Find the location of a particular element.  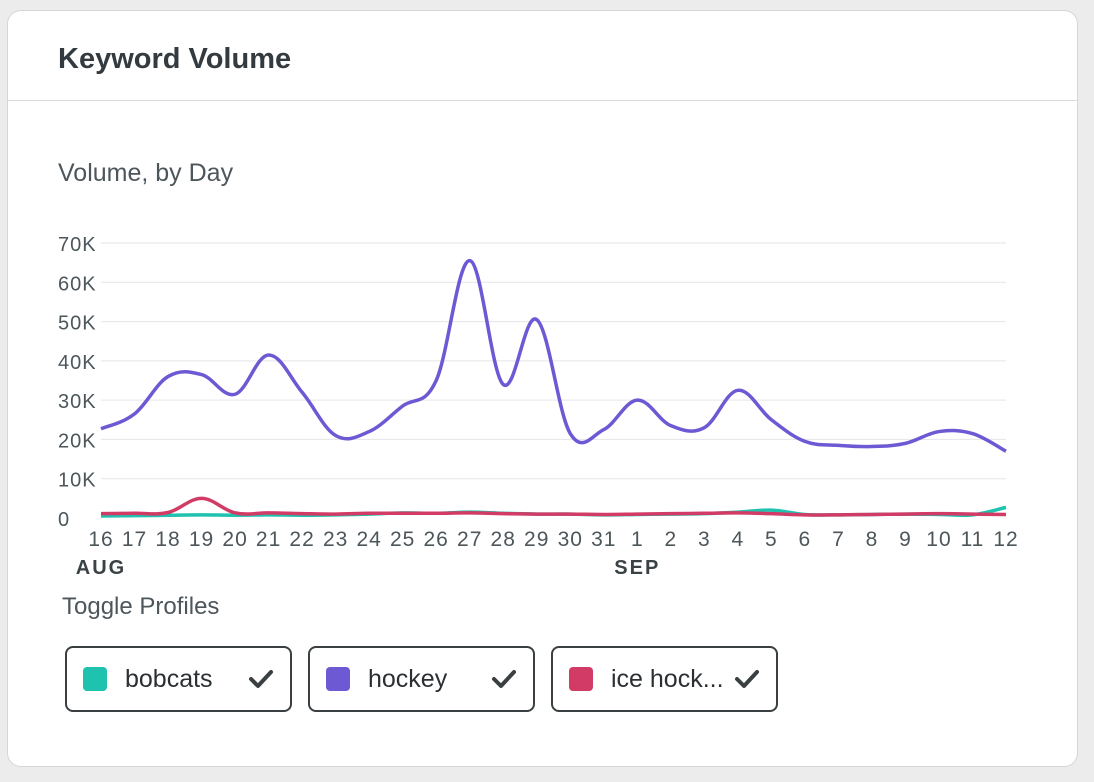

y-tick-label: 0 is located at coordinates (64, 520).